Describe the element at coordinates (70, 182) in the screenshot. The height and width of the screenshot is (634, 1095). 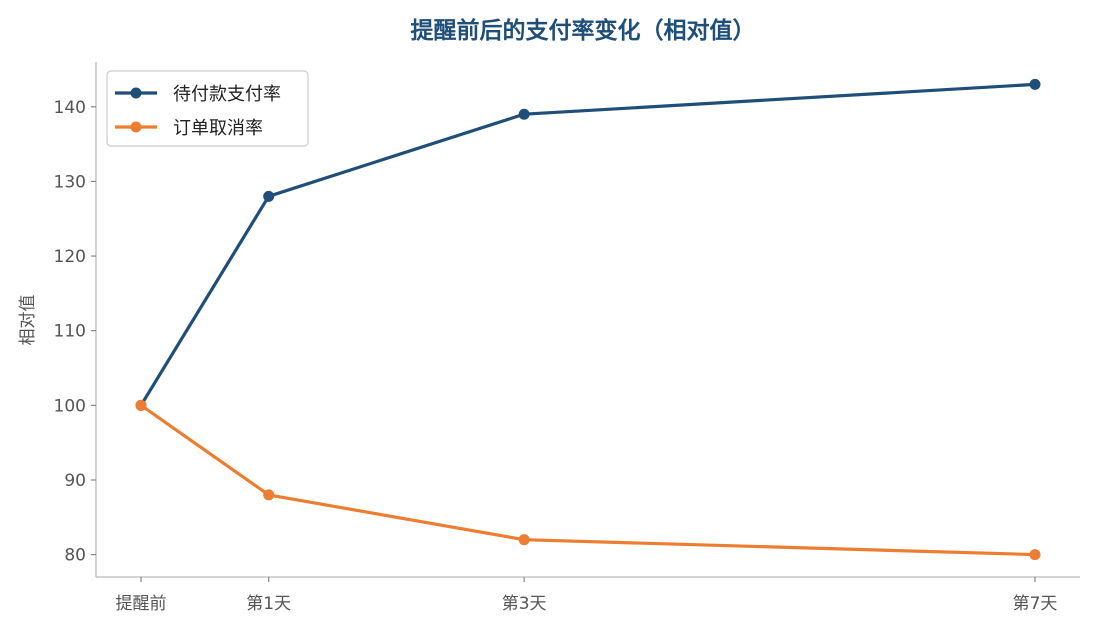
I see `y-tick-label: 130` at that location.